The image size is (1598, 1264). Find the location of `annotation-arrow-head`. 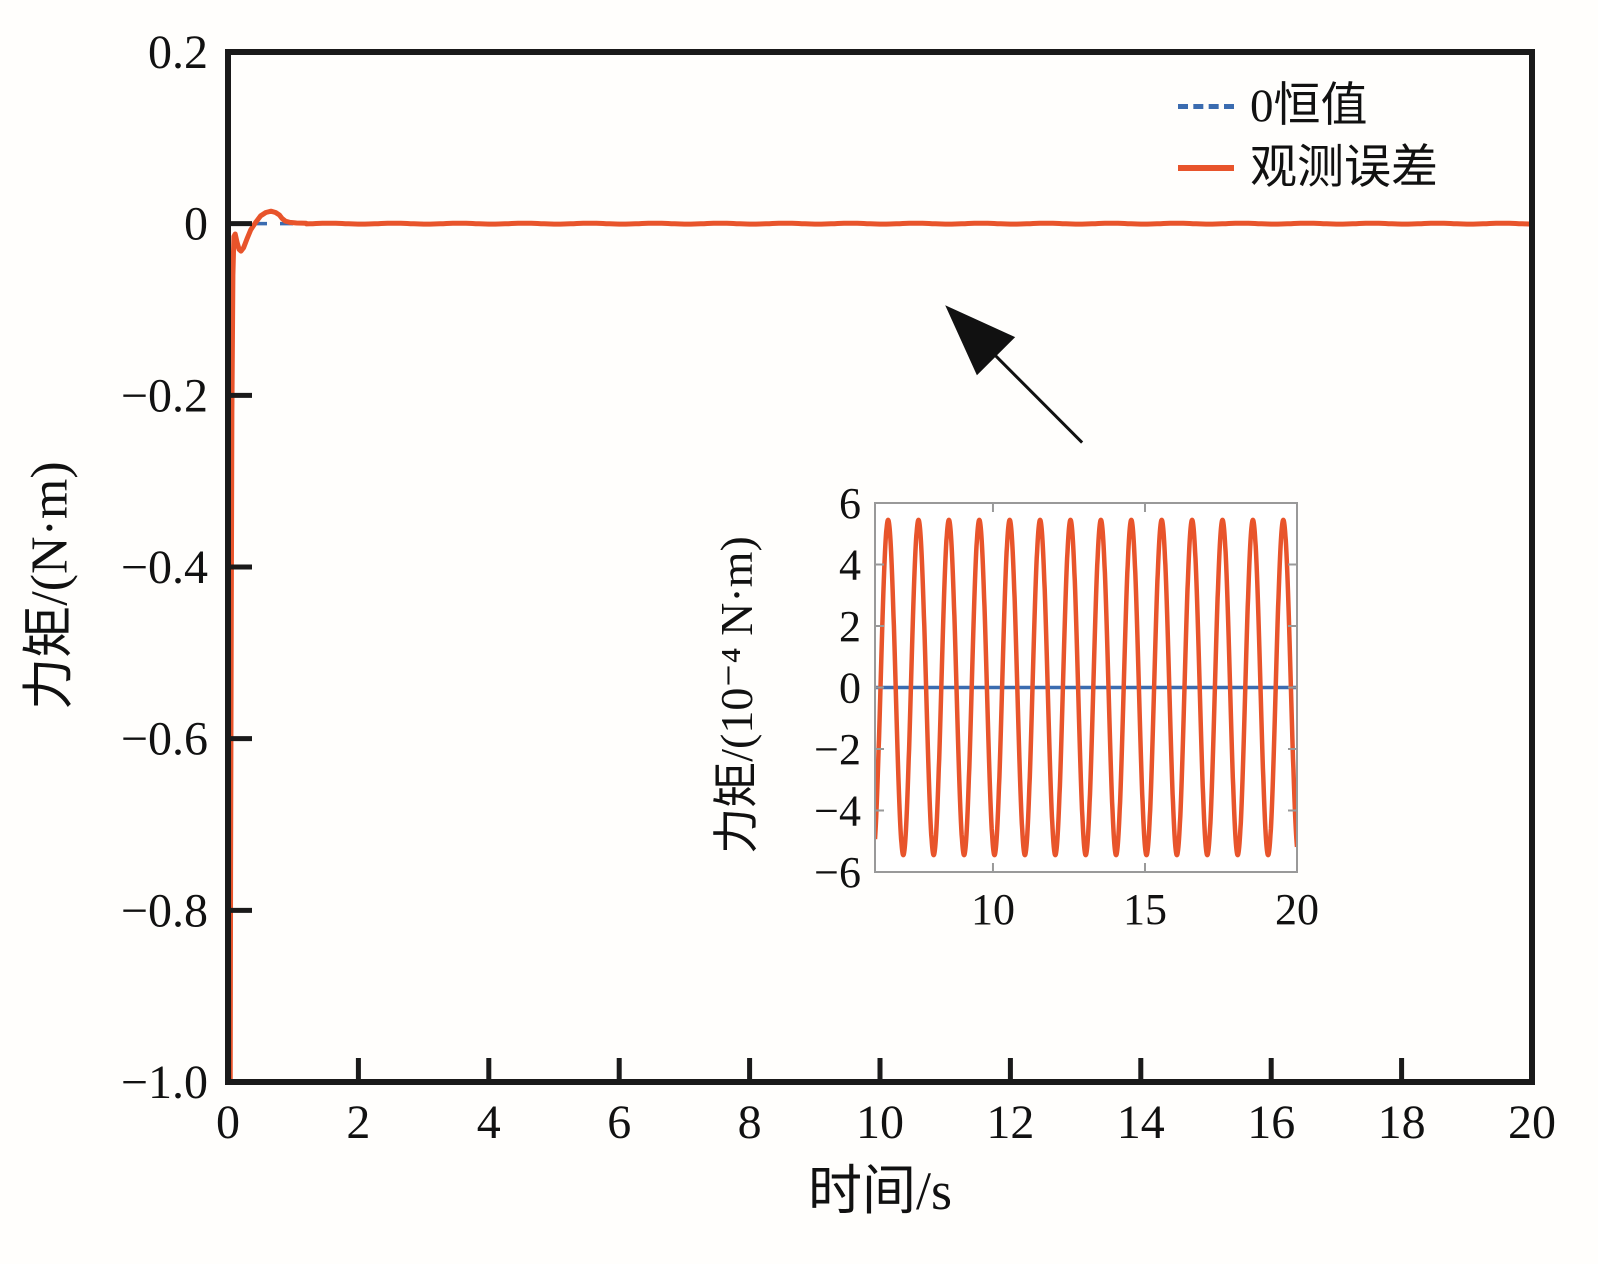

annotation-arrow-head is located at coordinates (980, 340).